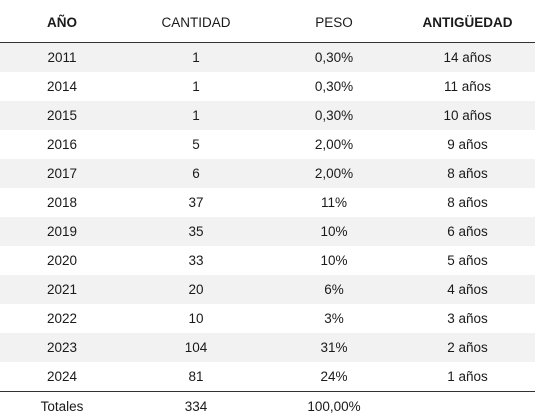 This screenshot has width=535, height=420. I want to click on cell-year: 2018, so click(62, 202).